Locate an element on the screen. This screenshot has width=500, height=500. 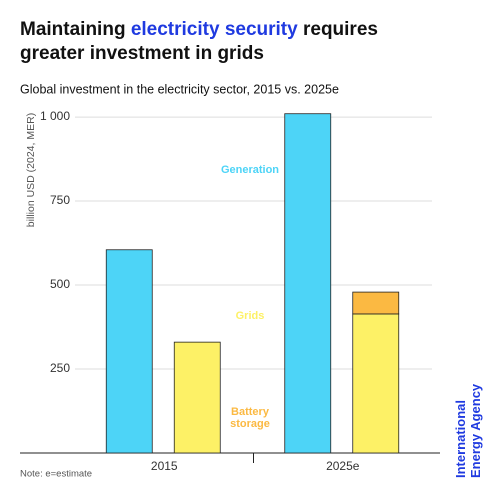
y-tick-label: 750 is located at coordinates (60, 200).